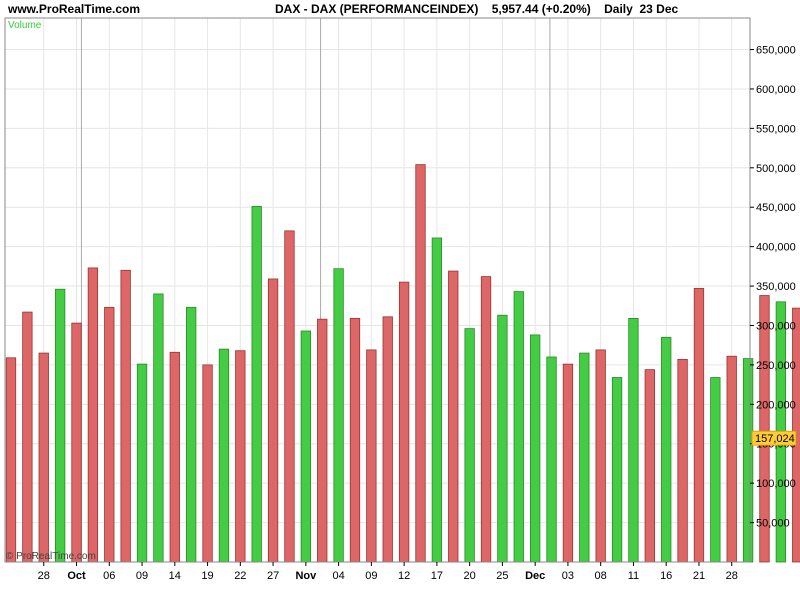 This screenshot has width=800, height=600. What do you see at coordinates (776, 90) in the screenshot?
I see `y-tick-label: 600,000` at bounding box center [776, 90].